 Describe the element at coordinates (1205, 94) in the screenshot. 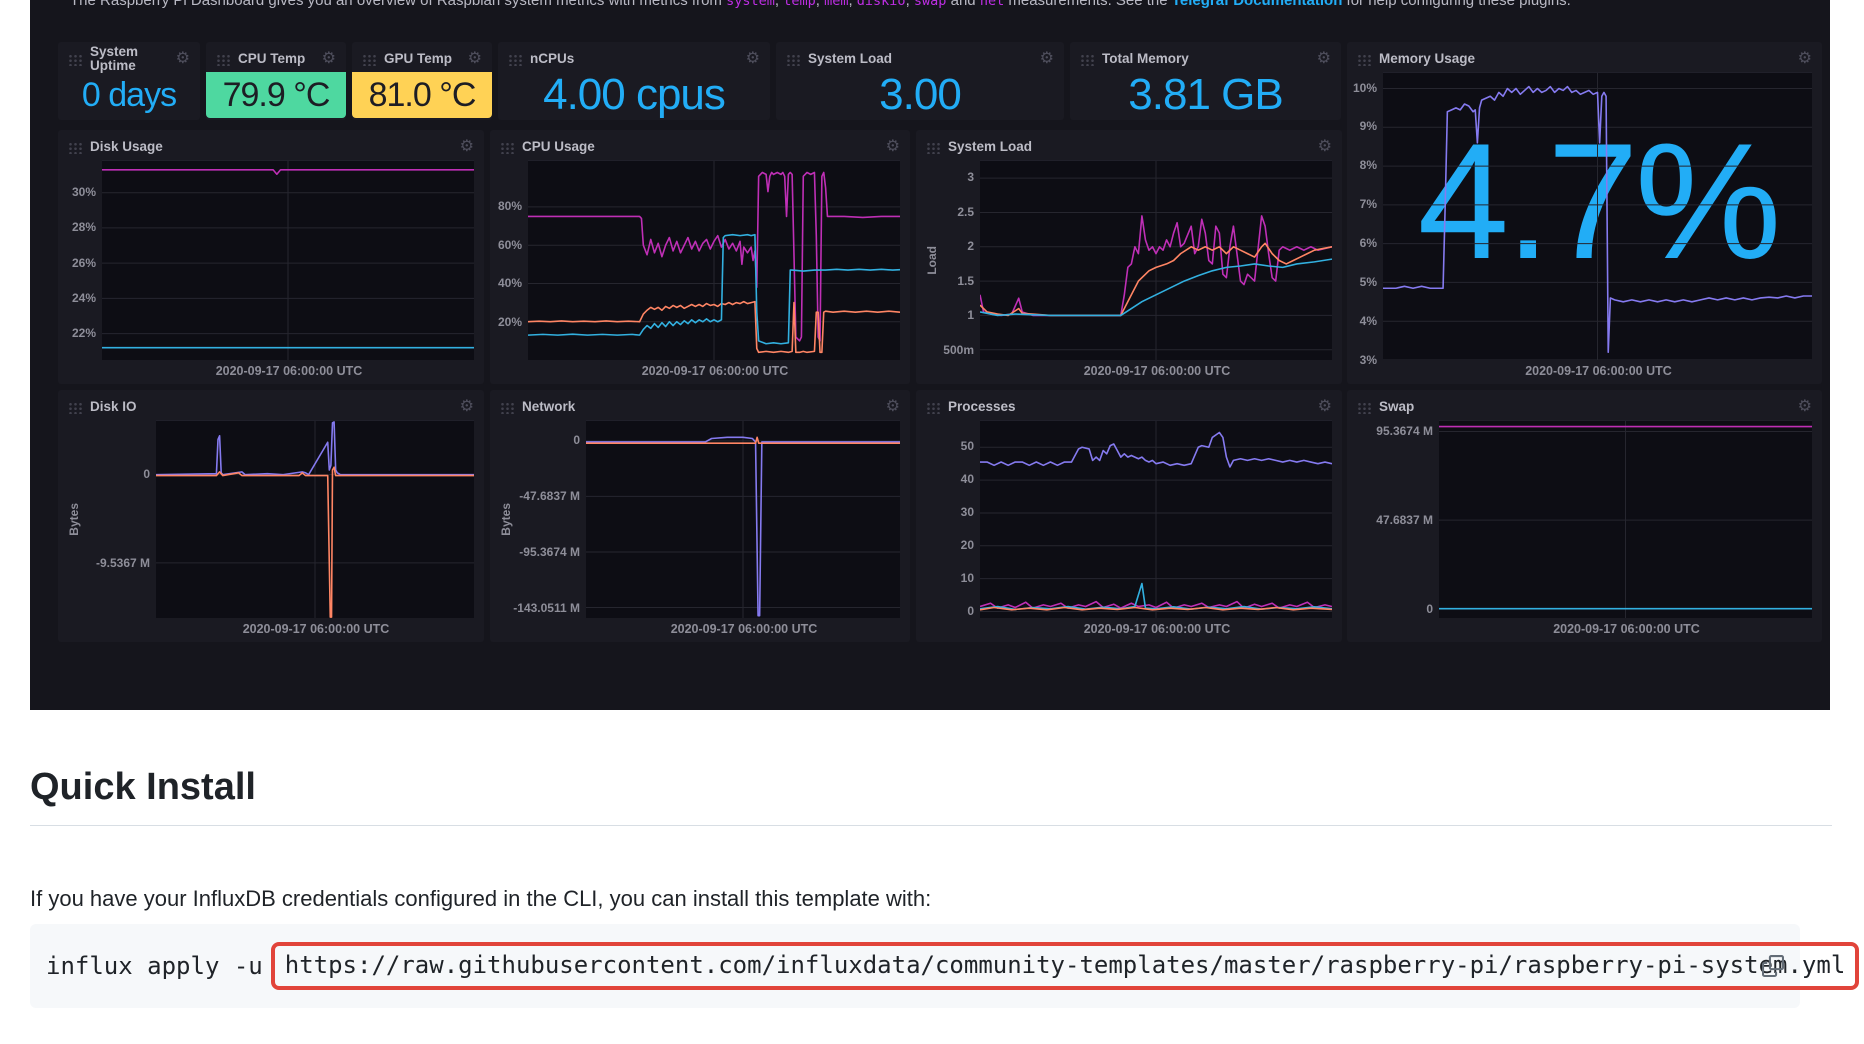

I see `stat-value: 3.81 GB` at that location.